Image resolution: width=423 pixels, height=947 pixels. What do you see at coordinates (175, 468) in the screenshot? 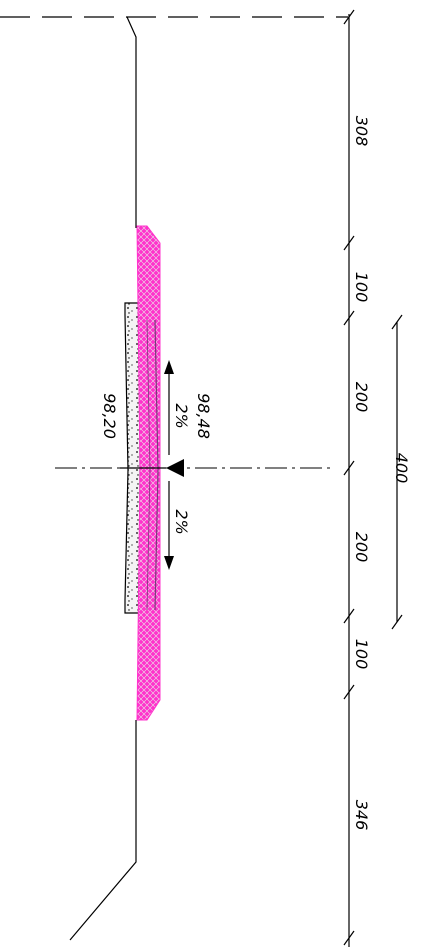
I see `level-marker-icon` at bounding box center [175, 468].